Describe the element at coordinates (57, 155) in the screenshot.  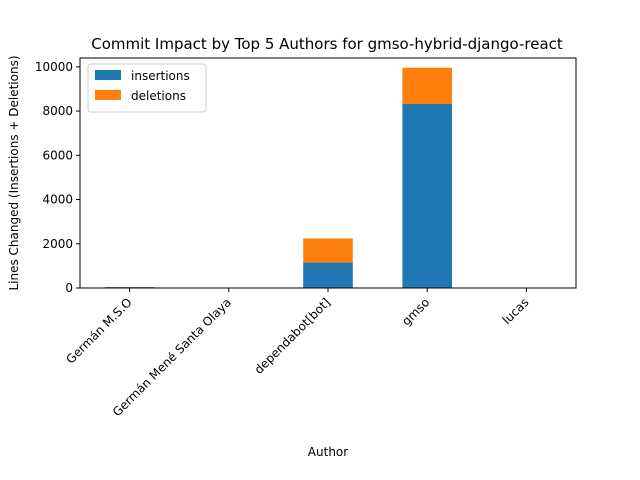
I see `y-tick-label: 6000` at that location.